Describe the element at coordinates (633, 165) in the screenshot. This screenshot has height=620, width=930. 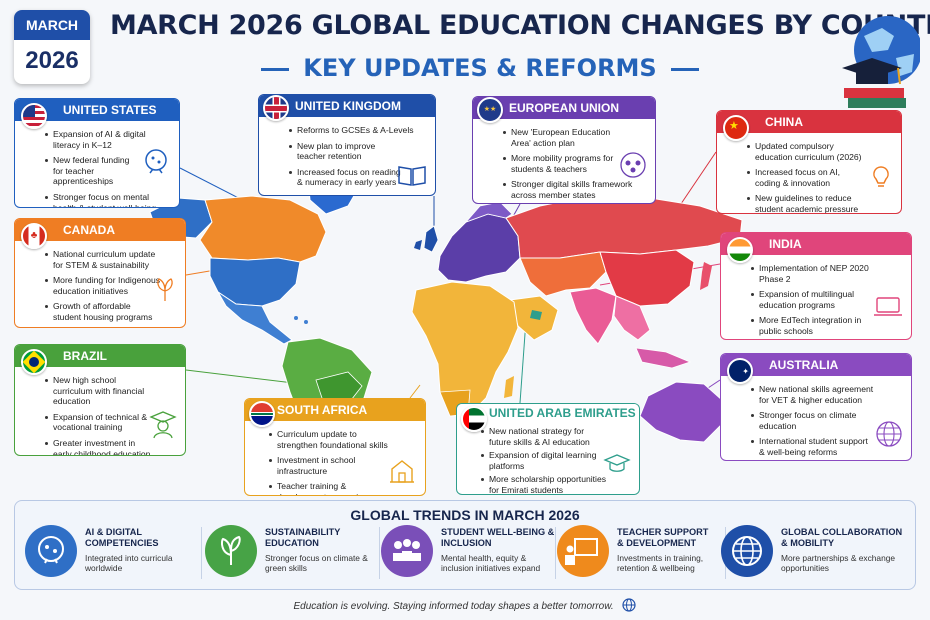
I see `people-network-icon` at that location.